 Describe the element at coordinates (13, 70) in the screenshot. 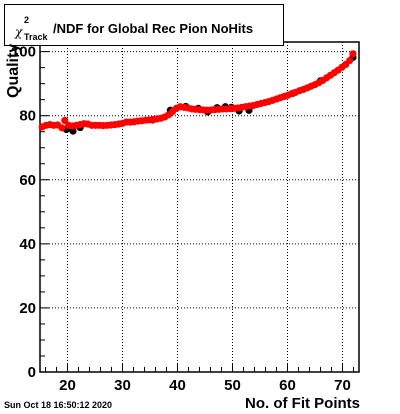

I see `y-axis-label: Quality` at that location.